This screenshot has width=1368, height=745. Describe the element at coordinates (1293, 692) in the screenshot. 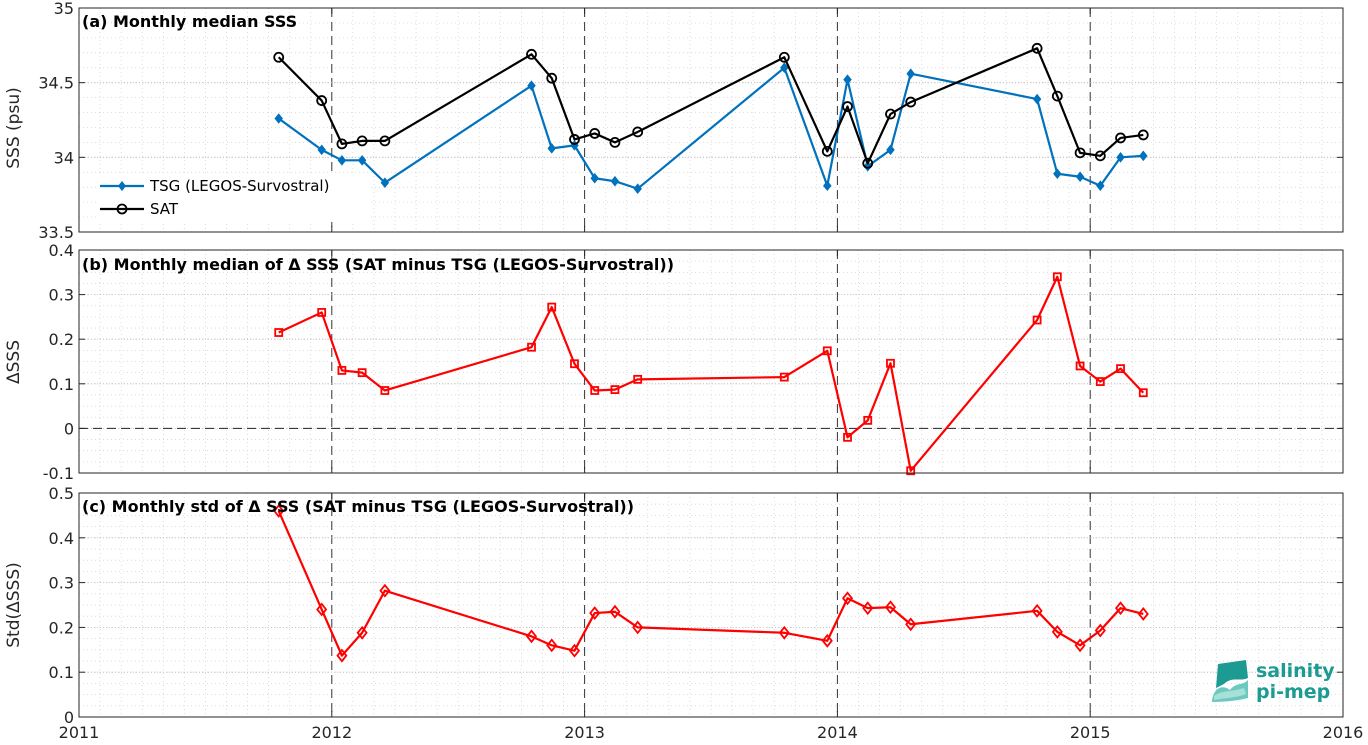

I see `logo-text-pi-mep: pi-mep` at that location.